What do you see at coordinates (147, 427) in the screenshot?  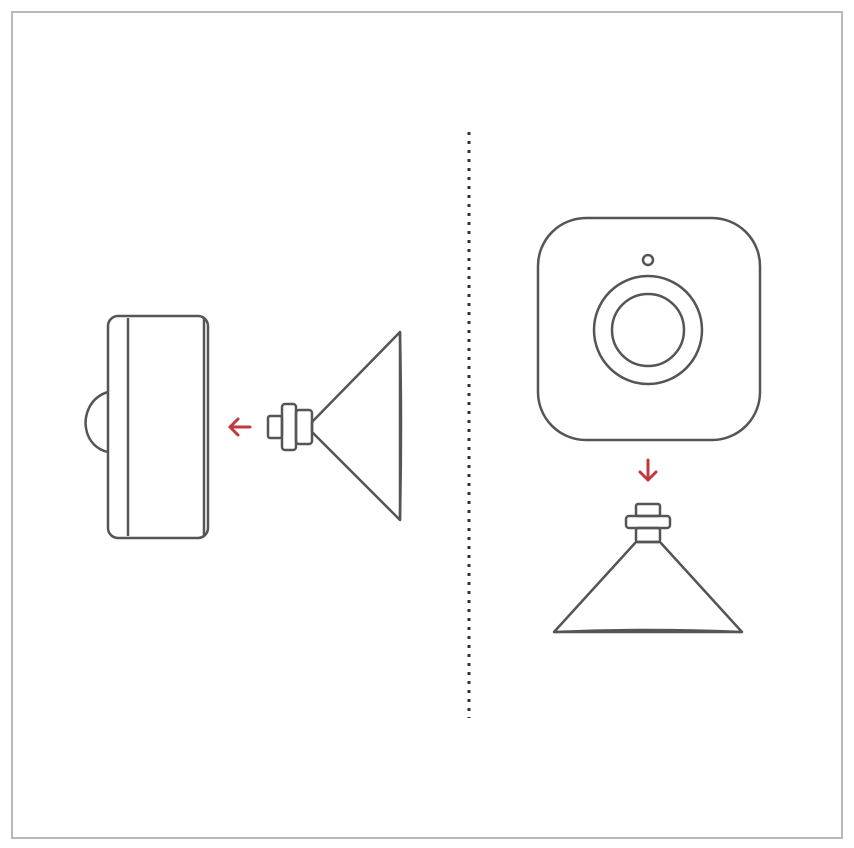 I see `motion-sensor-side-view-icon` at bounding box center [147, 427].